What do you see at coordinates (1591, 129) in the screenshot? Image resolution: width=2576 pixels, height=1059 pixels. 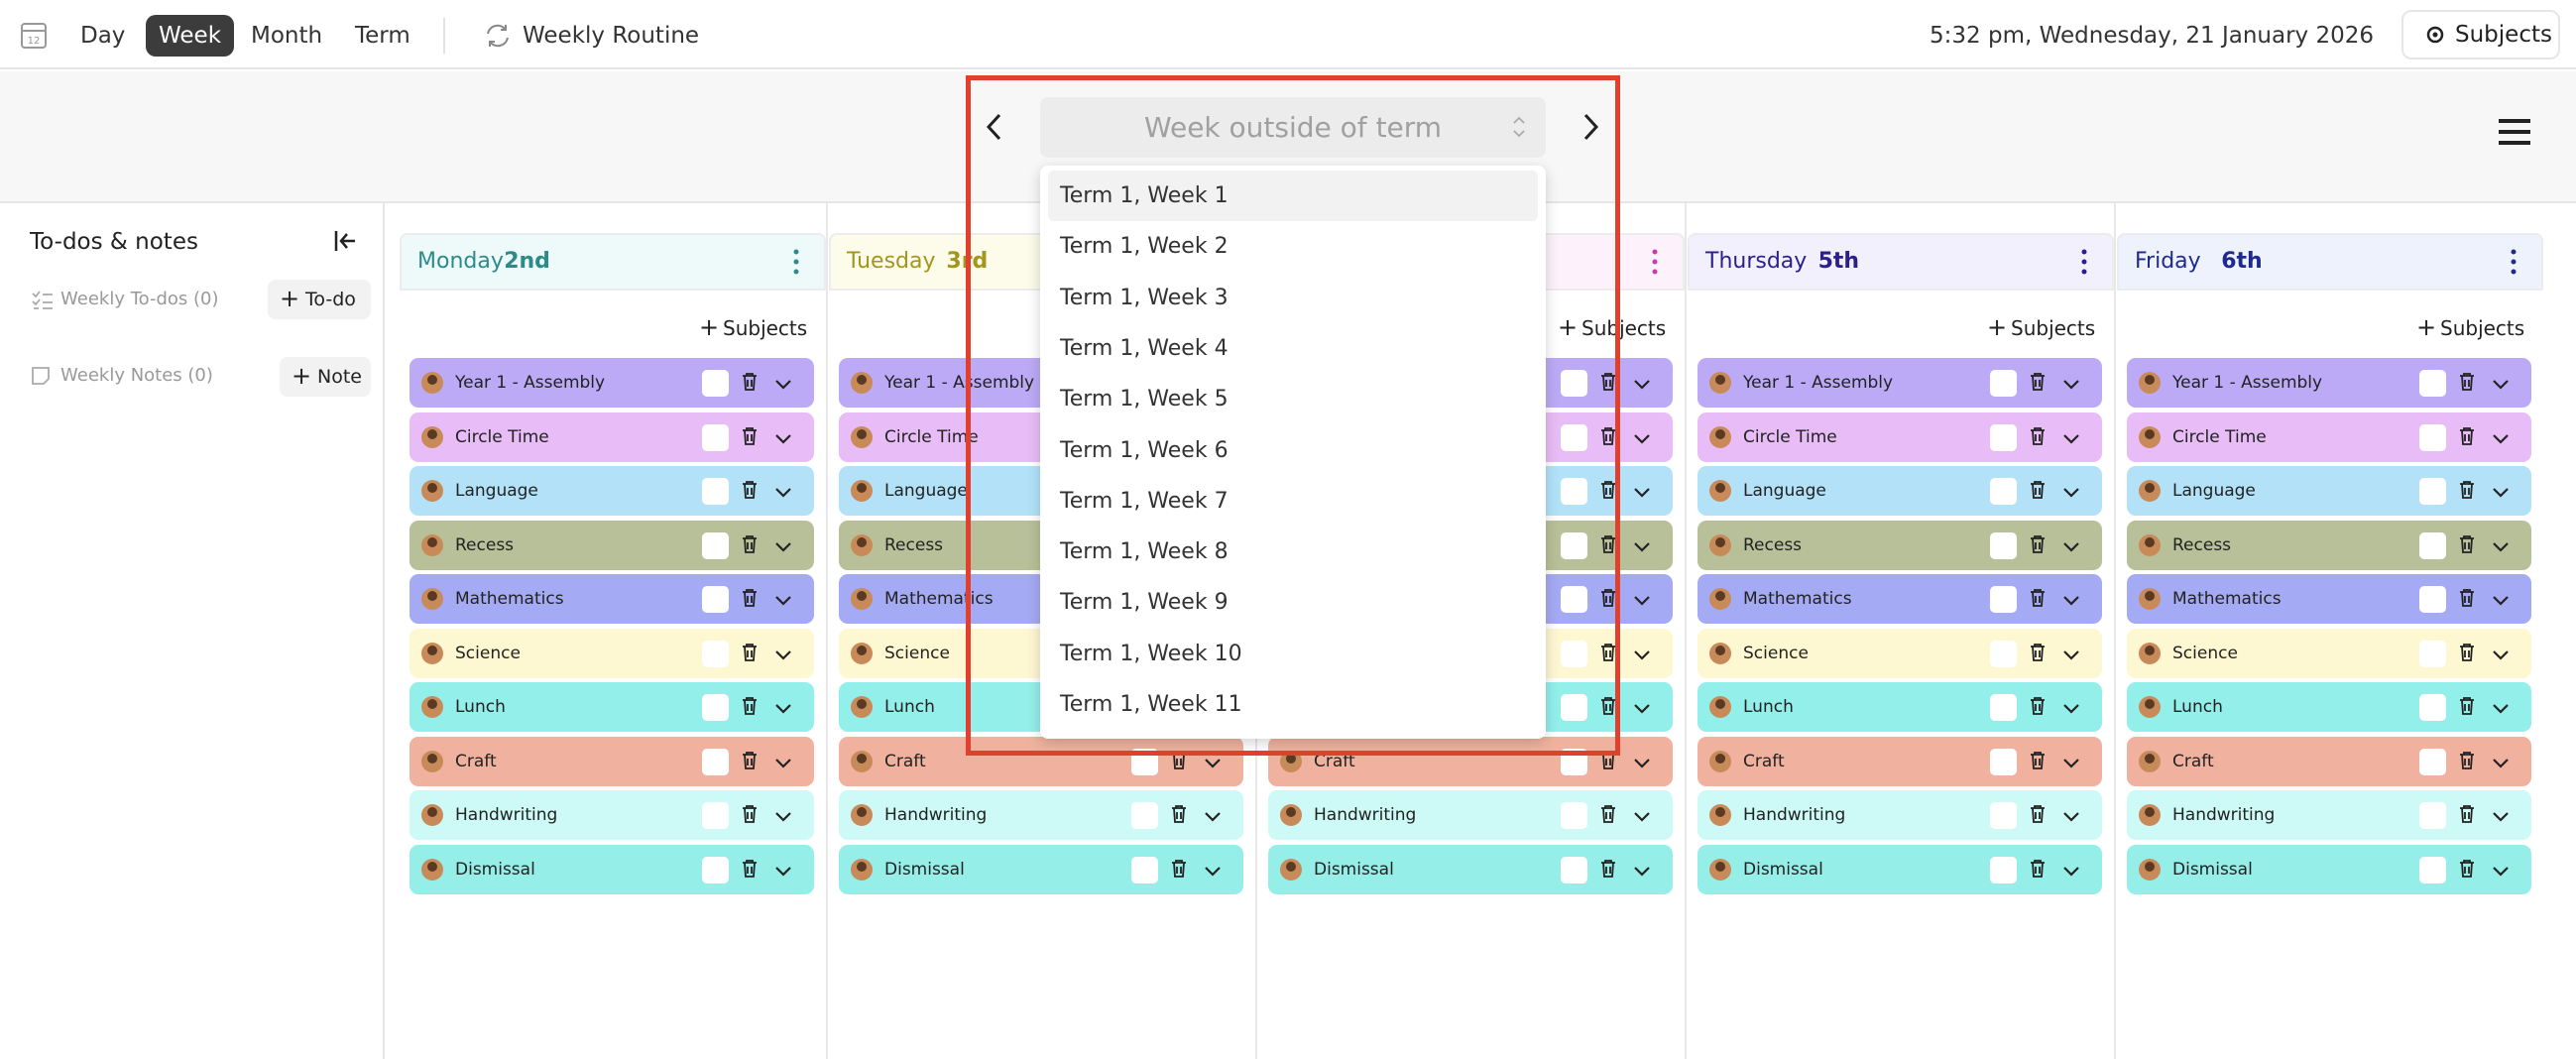 I see `next-week` at bounding box center [1591, 129].